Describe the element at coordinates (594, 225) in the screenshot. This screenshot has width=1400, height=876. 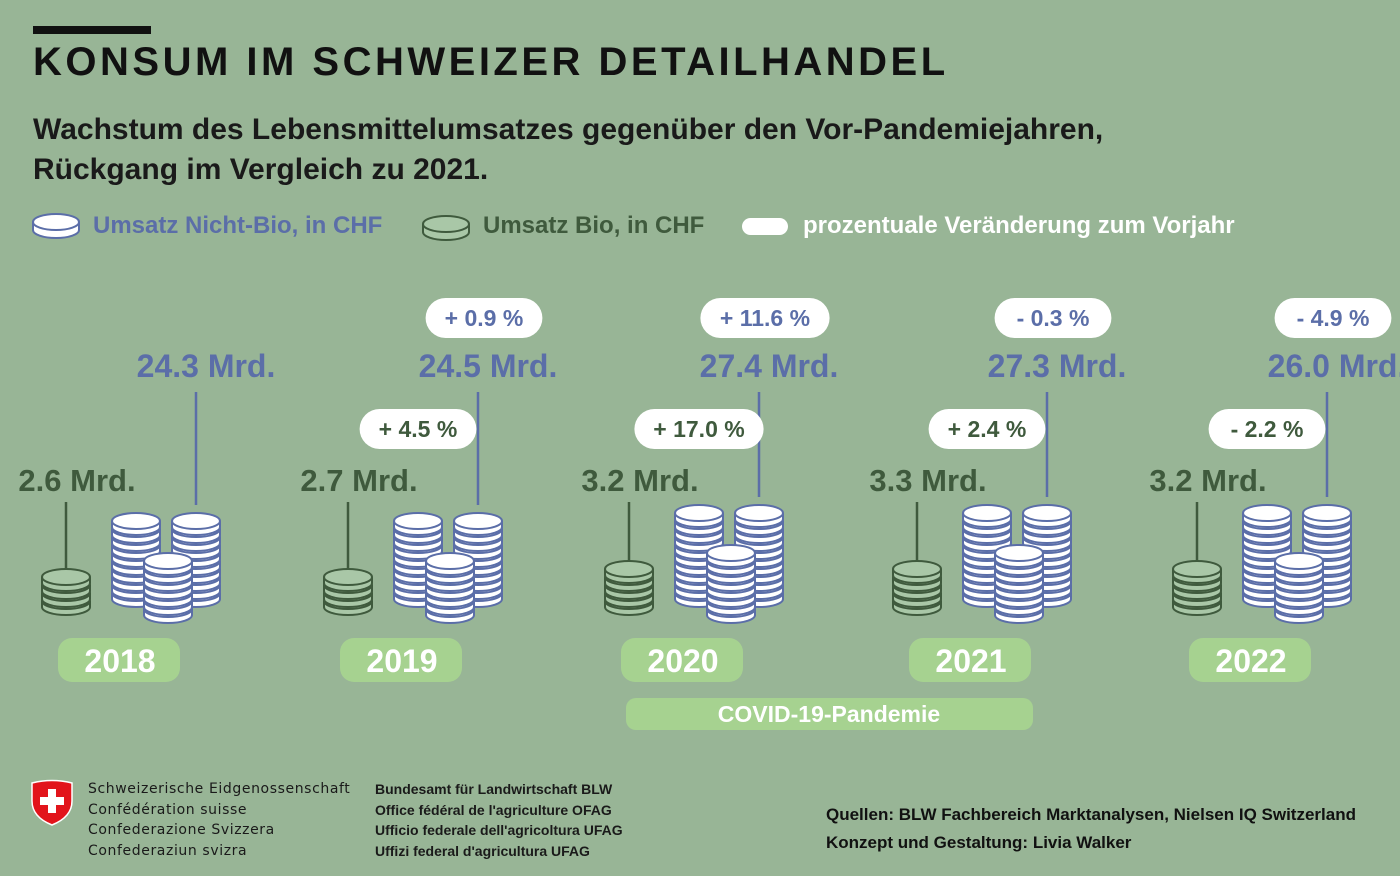
I see `legend-bio-label: Umsatz Bio, in CHF` at that location.